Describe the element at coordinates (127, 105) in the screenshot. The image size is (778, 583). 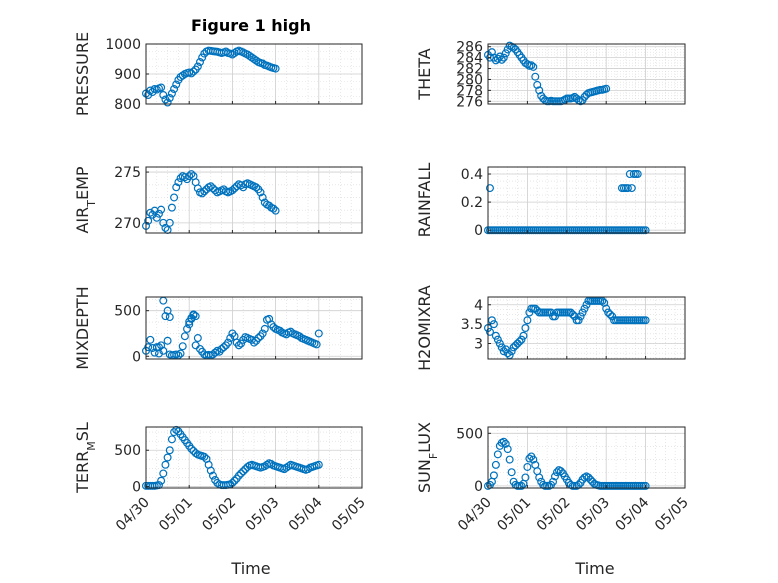
I see `y-tick-label: 800` at that location.